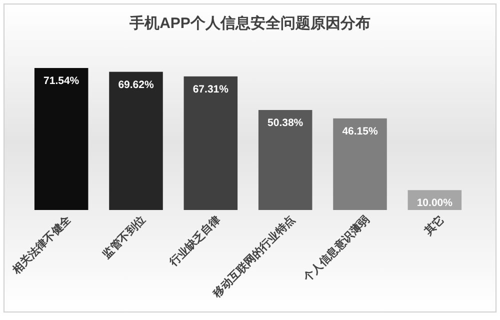 This screenshot has width=500, height=320. Describe the element at coordinates (41, 245) in the screenshot. I see `x-tick-label: 相关法律不健全` at that location.